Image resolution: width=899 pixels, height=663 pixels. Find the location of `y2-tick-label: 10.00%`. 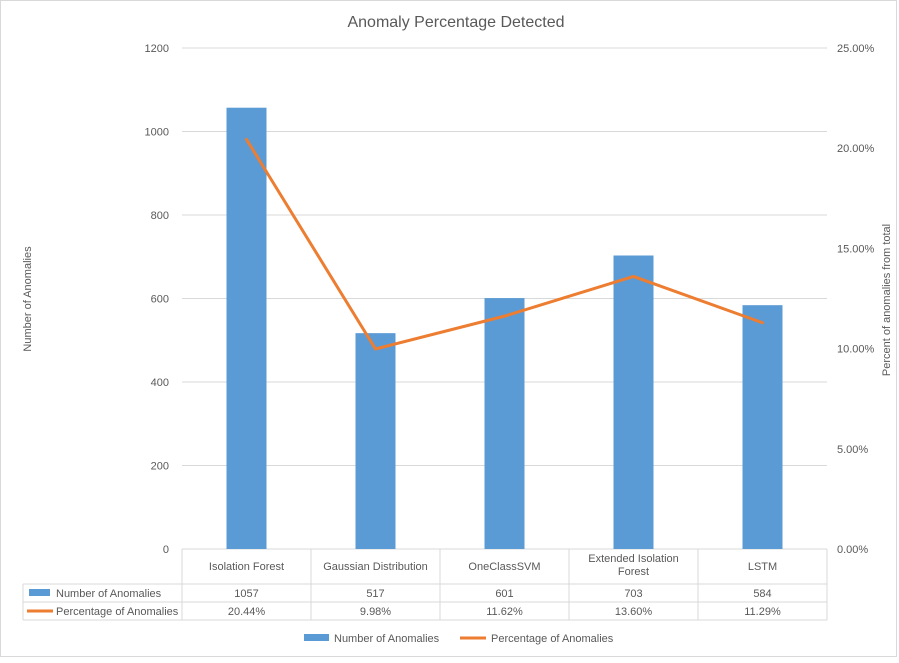

y2-tick-label: 10.00% is located at coordinates (856, 350).